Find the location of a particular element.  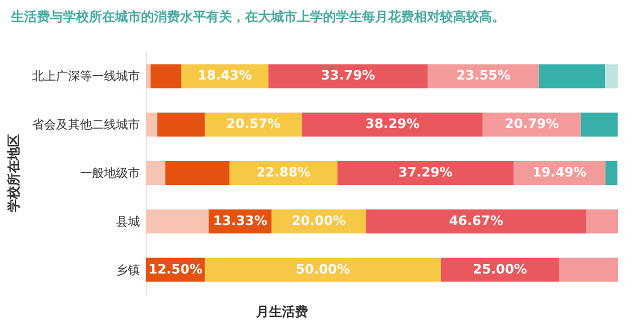

data-label: 20.00% is located at coordinates (319, 221).